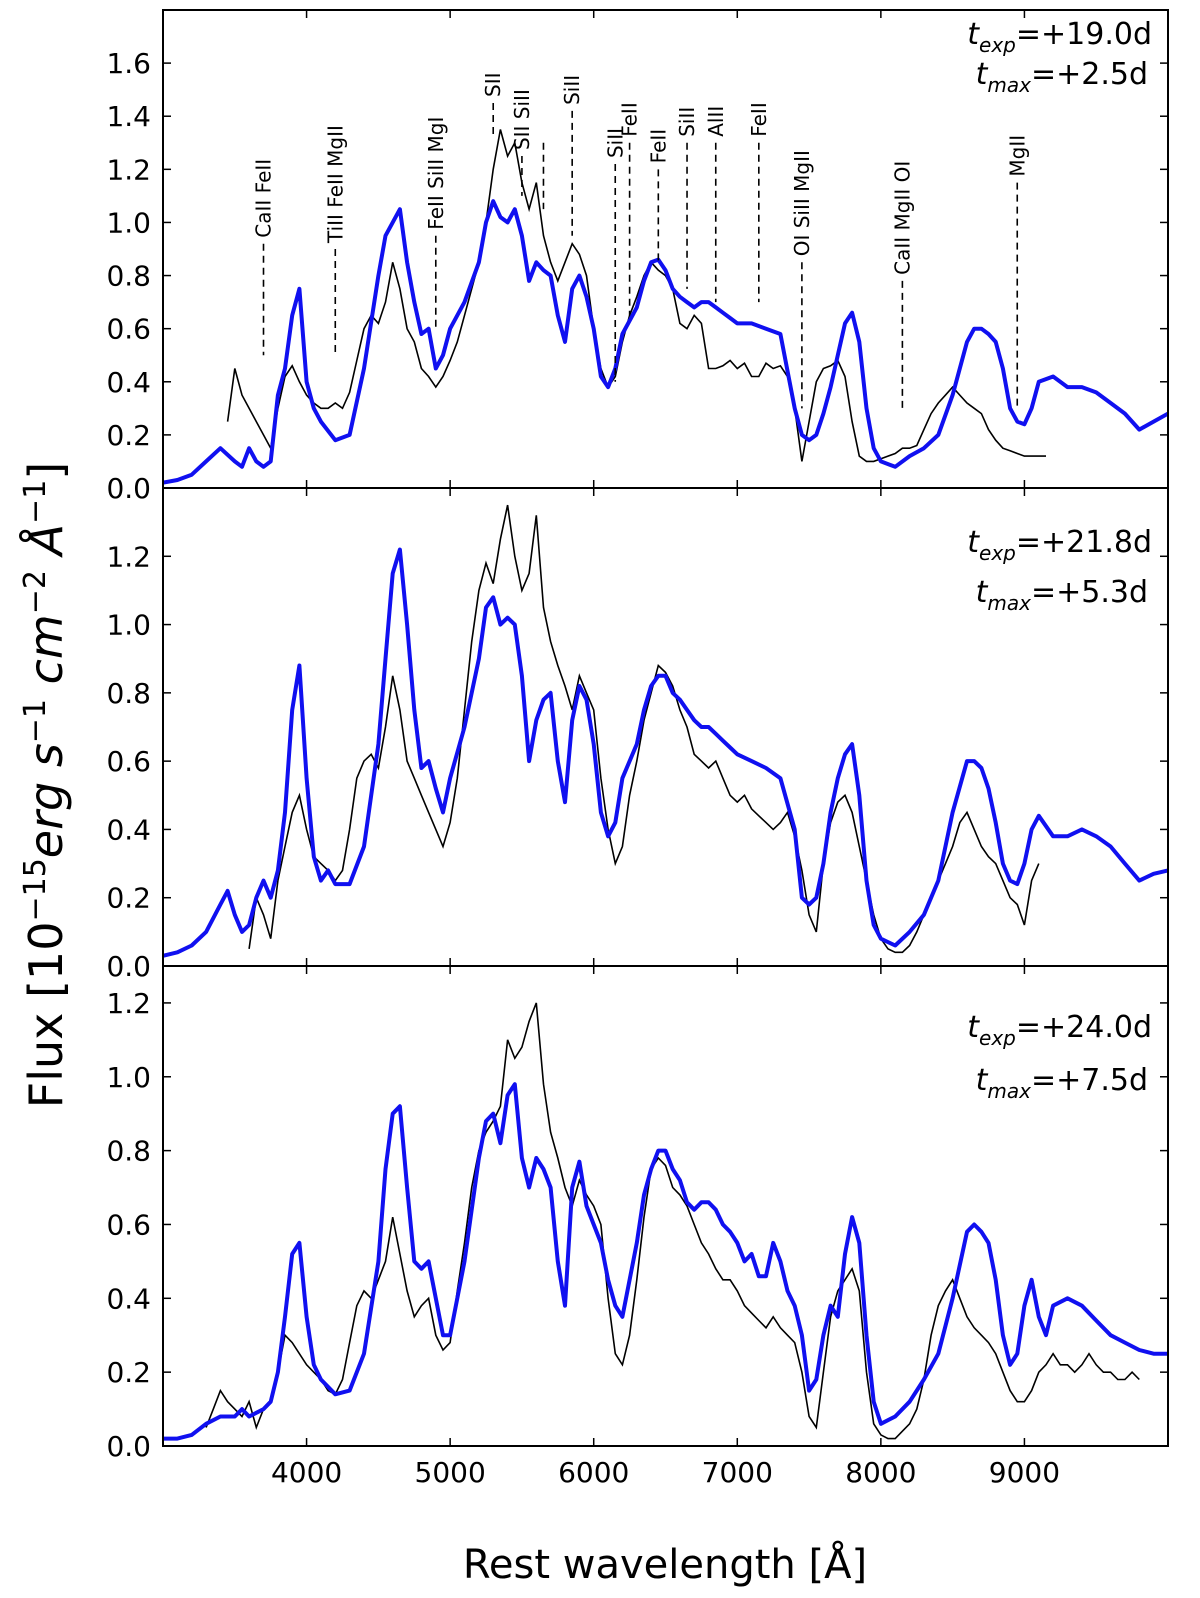 This screenshot has width=1200, height=1598. Describe the element at coordinates (737, 1472) in the screenshot. I see `x-tick-label: 7000` at that location.